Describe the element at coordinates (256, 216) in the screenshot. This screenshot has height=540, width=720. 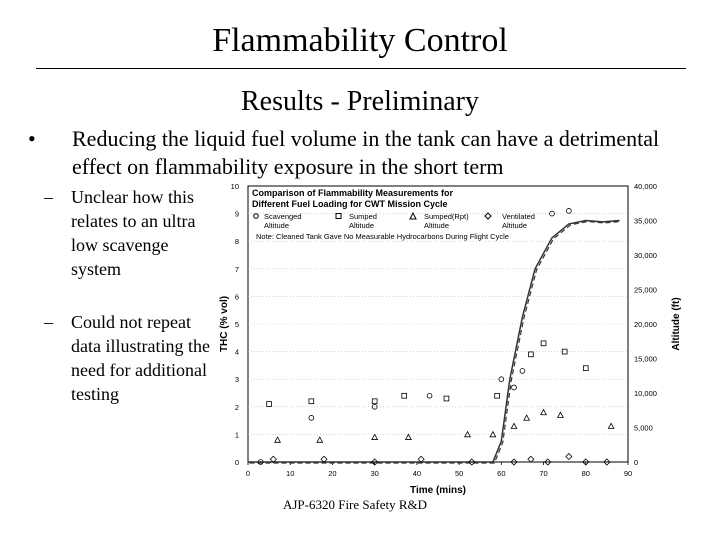
I see `legend-marker-scavenged` at that location.